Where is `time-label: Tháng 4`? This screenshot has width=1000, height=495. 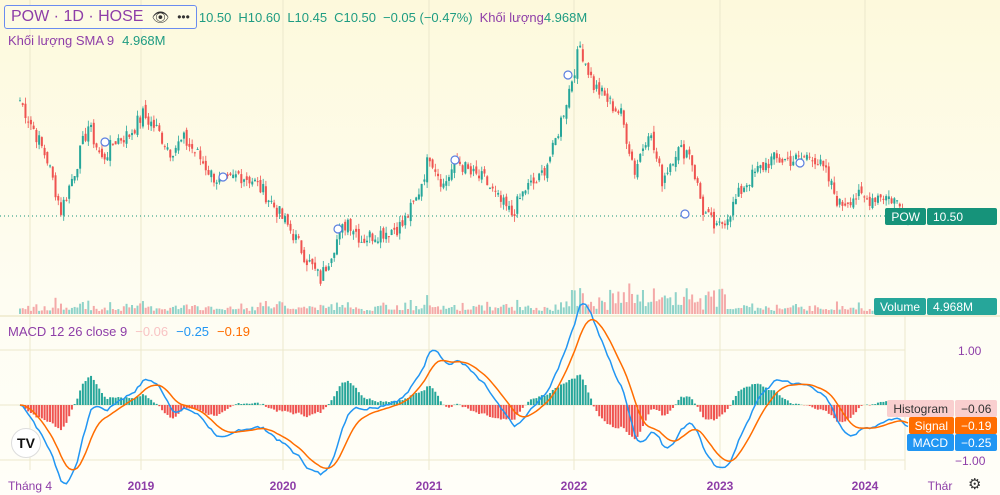 time-label: Tháng 4 is located at coordinates (30, 486).